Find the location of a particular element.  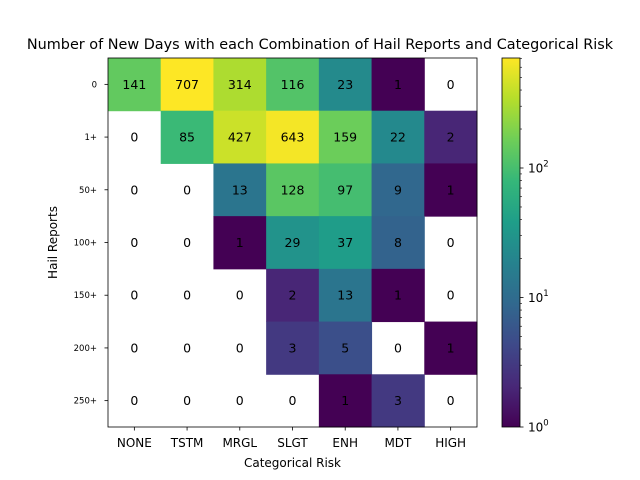

x-tick-label: ENH is located at coordinates (345, 443).